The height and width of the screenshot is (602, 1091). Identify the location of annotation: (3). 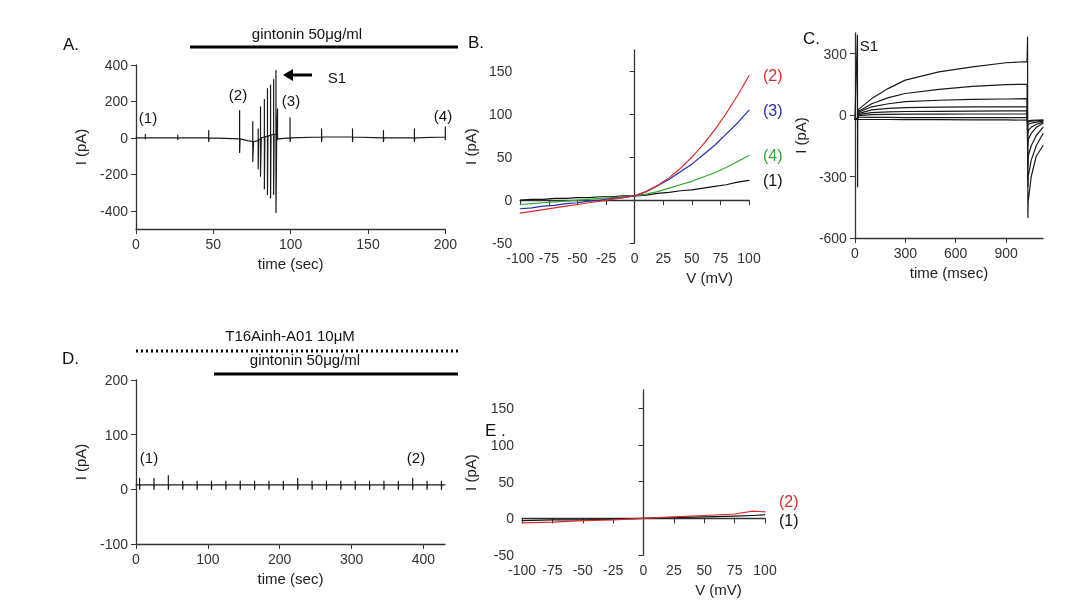
(291, 100).